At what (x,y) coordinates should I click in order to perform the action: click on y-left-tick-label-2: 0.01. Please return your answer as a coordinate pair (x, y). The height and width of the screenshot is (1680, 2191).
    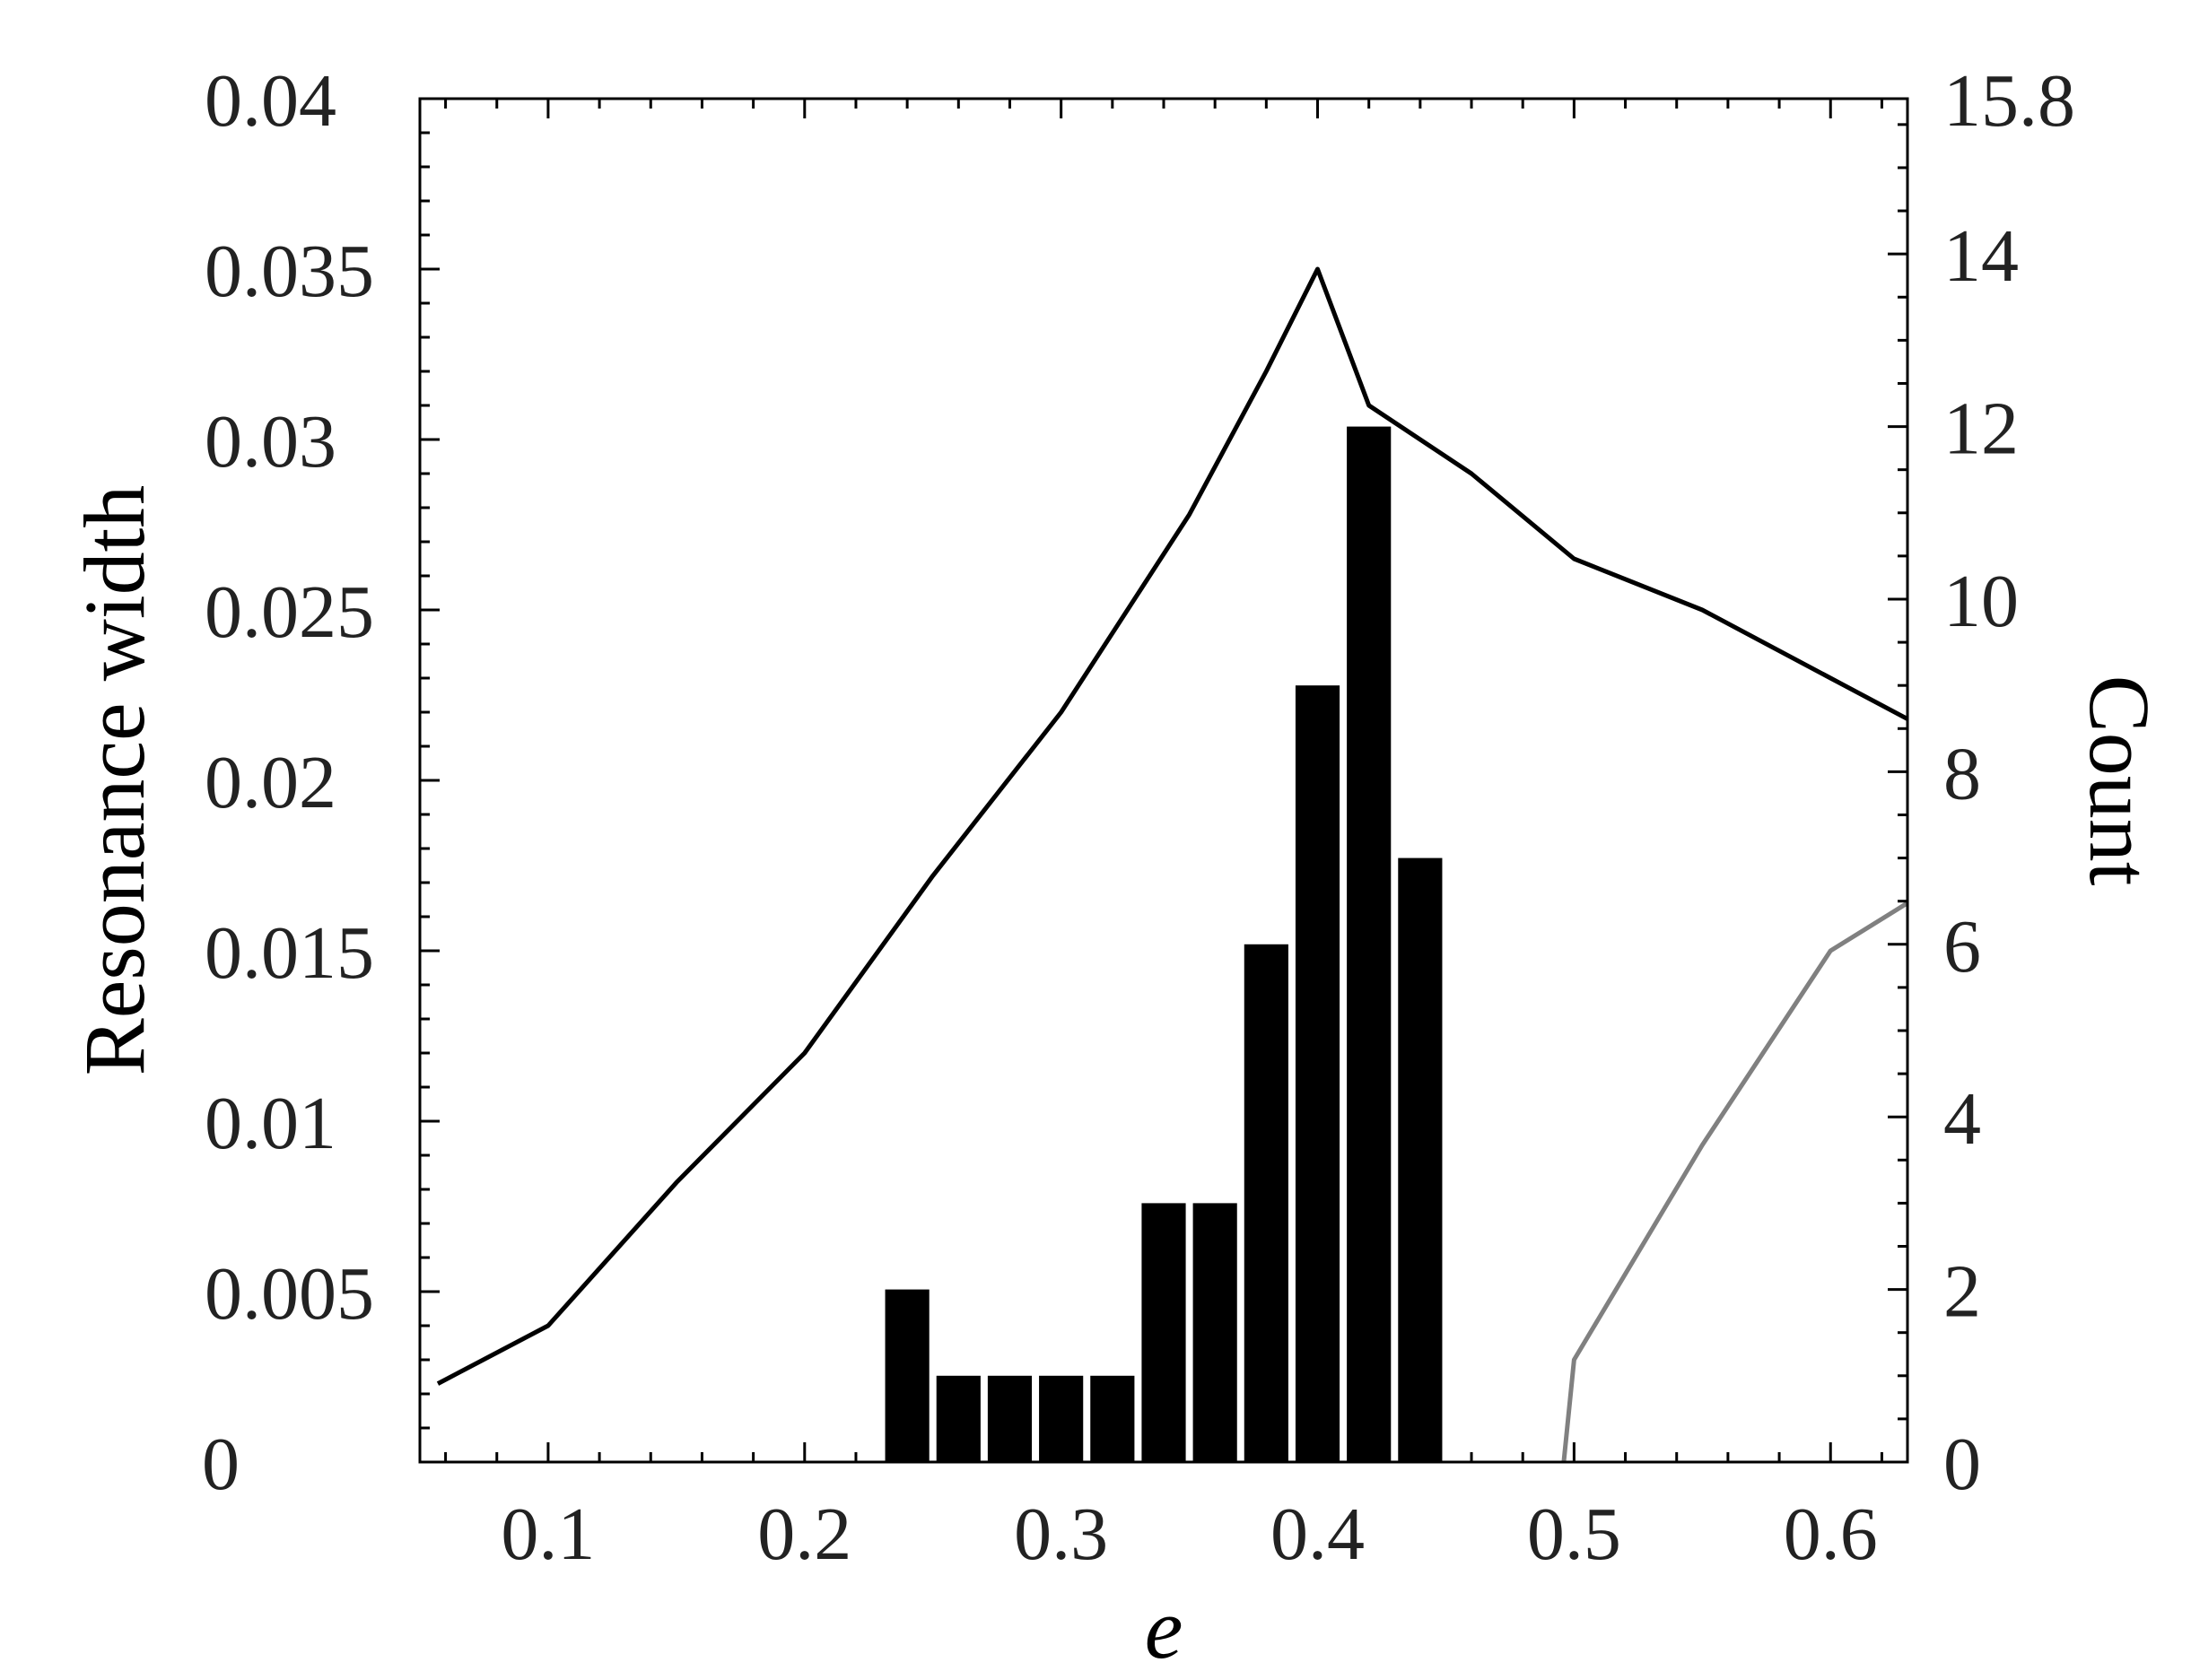
    Looking at the image, I should click on (270, 1124).